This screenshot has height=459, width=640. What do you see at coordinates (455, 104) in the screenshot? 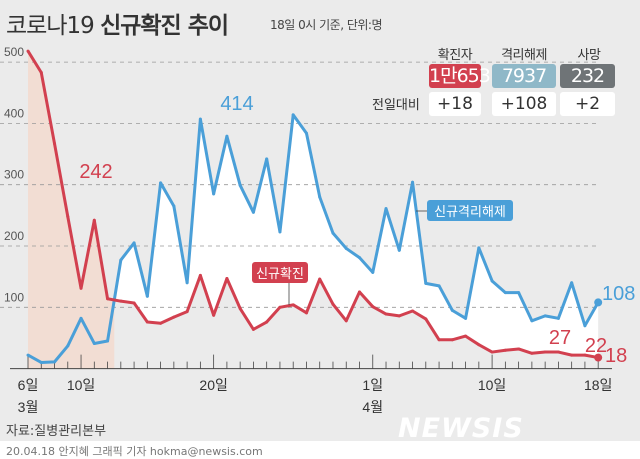
I see `change-confirmed: +18` at bounding box center [455, 104].